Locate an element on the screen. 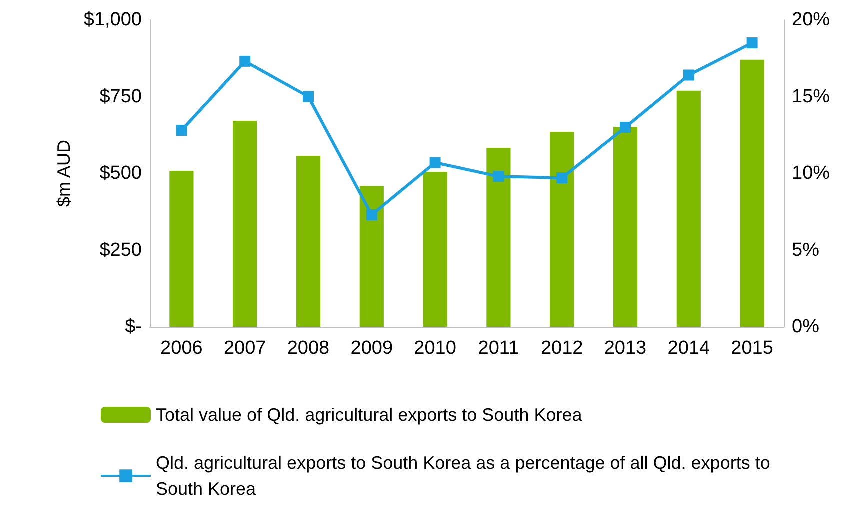 Image resolution: width=859 pixels, height=515 pixels. x-tick-label: 2011 is located at coordinates (499, 348).